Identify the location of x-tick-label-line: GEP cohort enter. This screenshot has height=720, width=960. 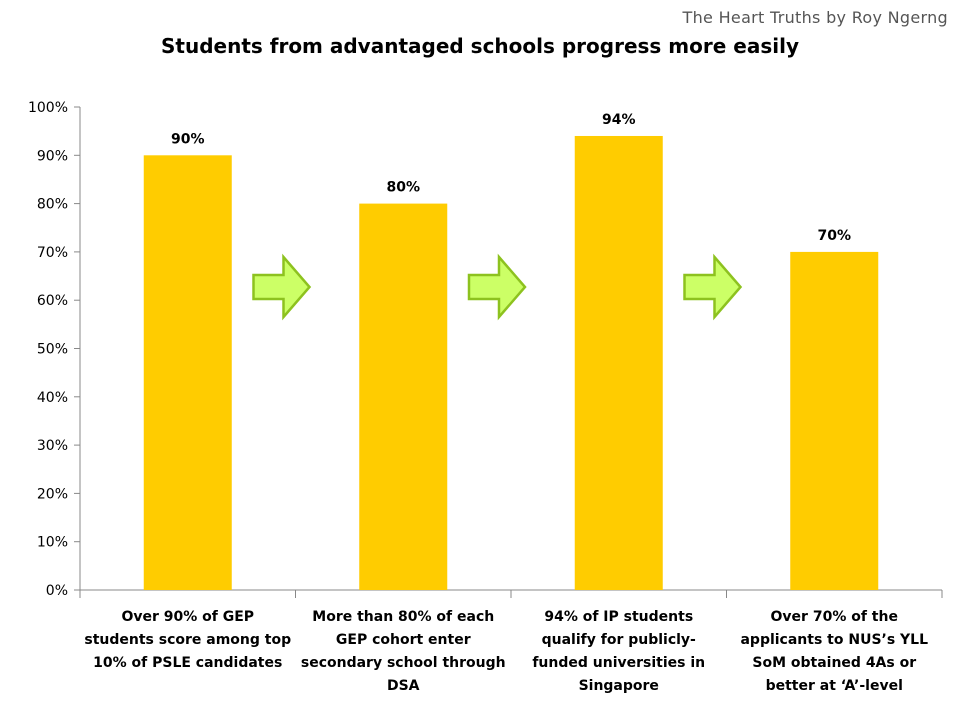
(403, 640).